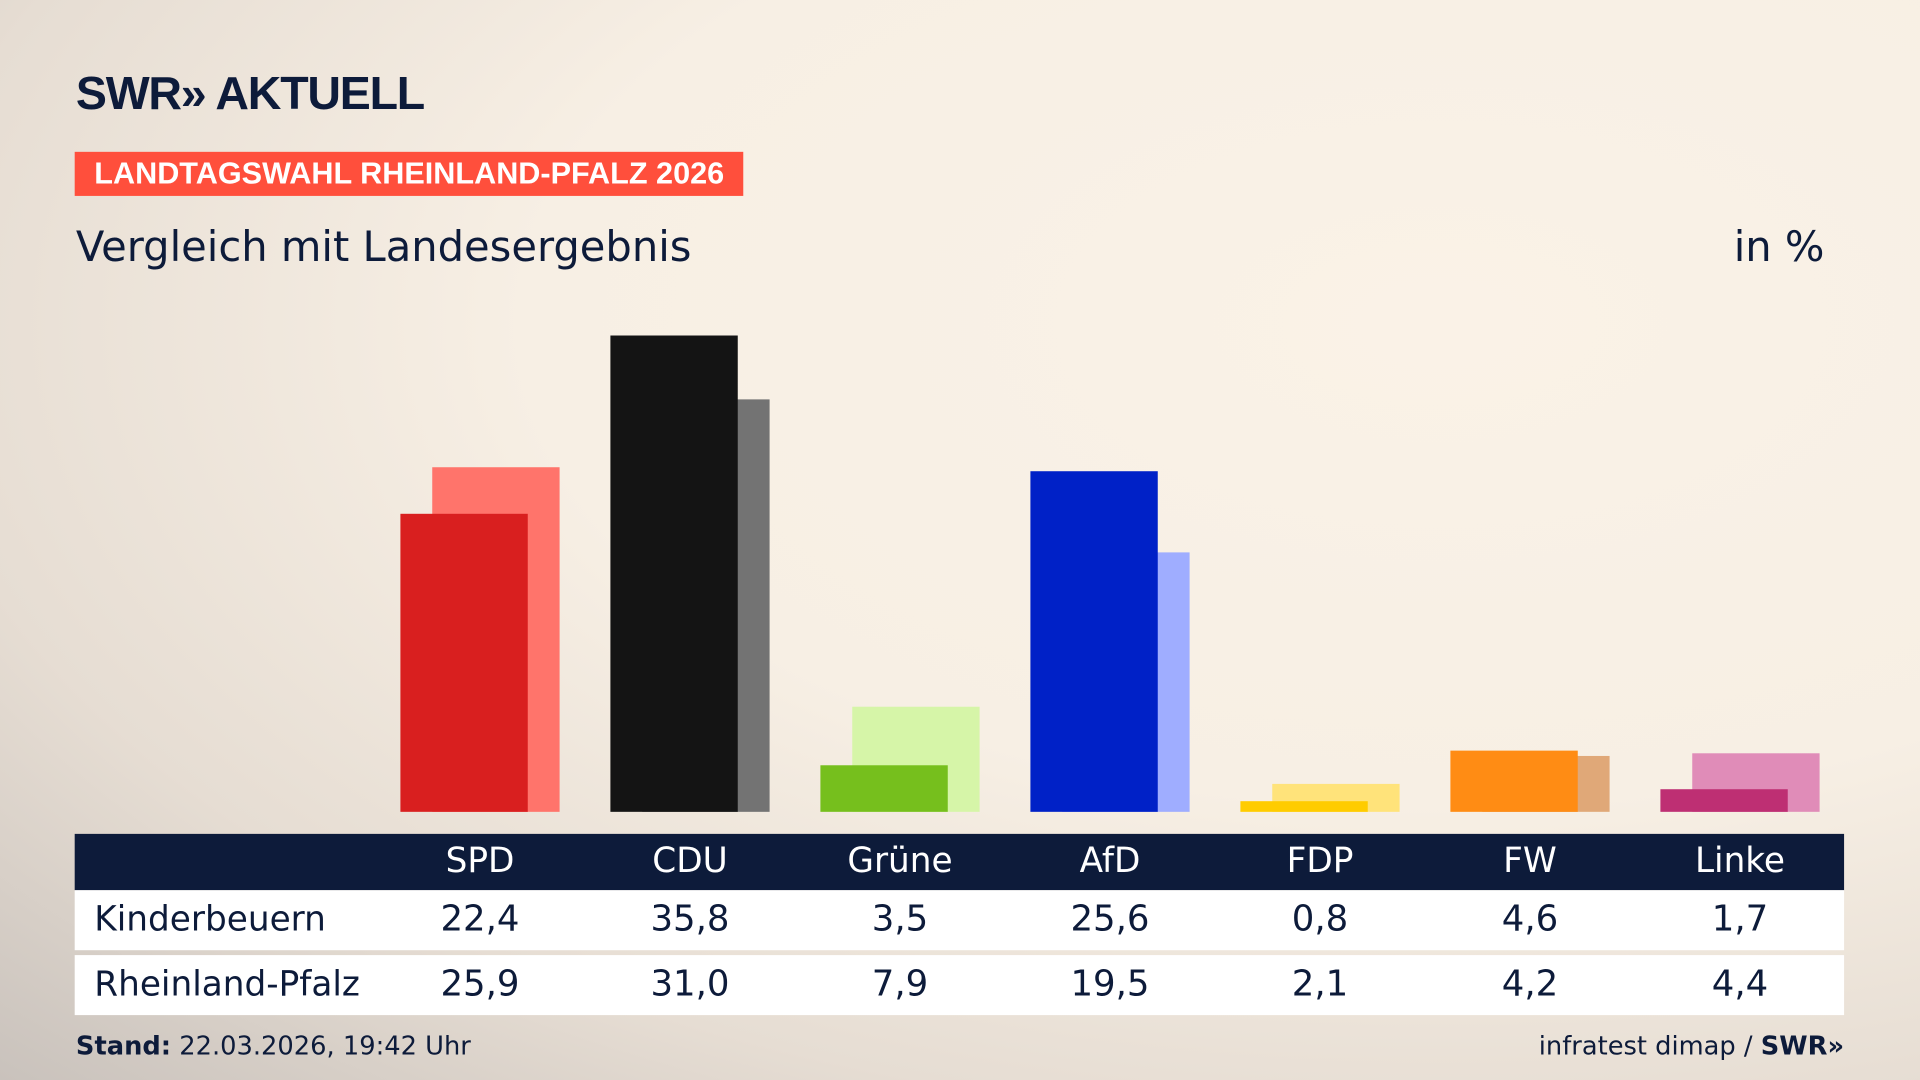 This screenshot has height=1080, width=1920. I want to click on value-cell: 25,9, so click(480, 983).